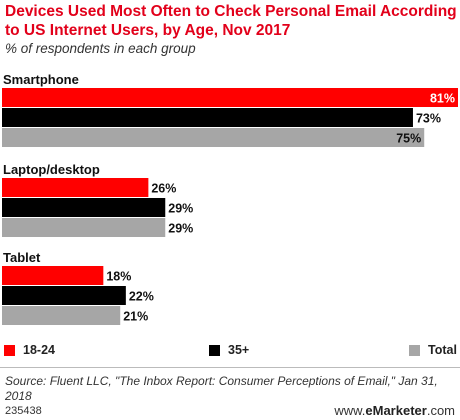  I want to click on brand-suffix: .com, so click(440, 410).